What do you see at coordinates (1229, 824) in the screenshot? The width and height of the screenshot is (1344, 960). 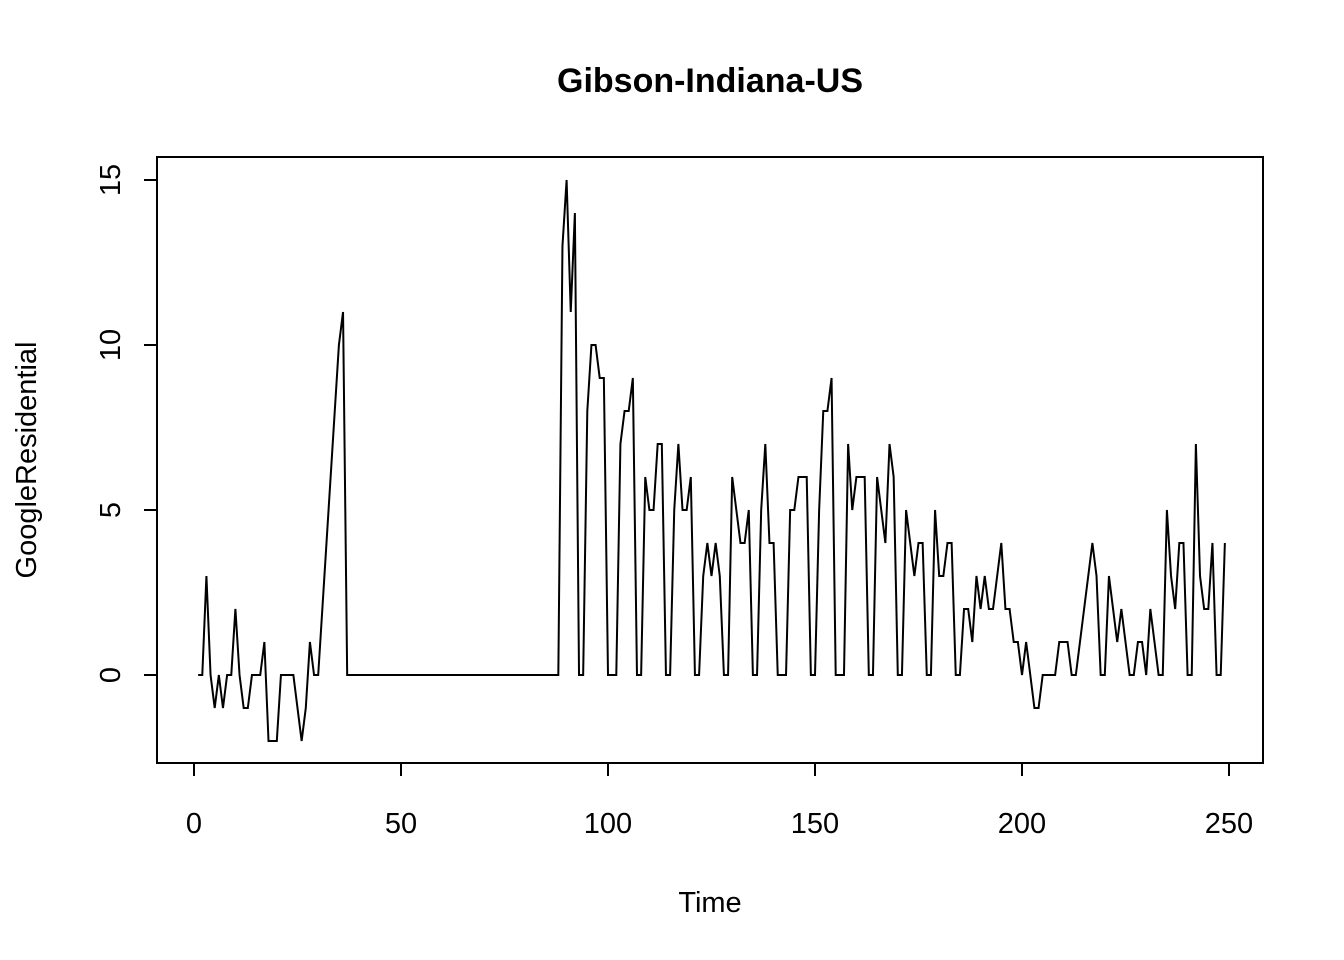 I see `x-tick-label: 250` at bounding box center [1229, 824].